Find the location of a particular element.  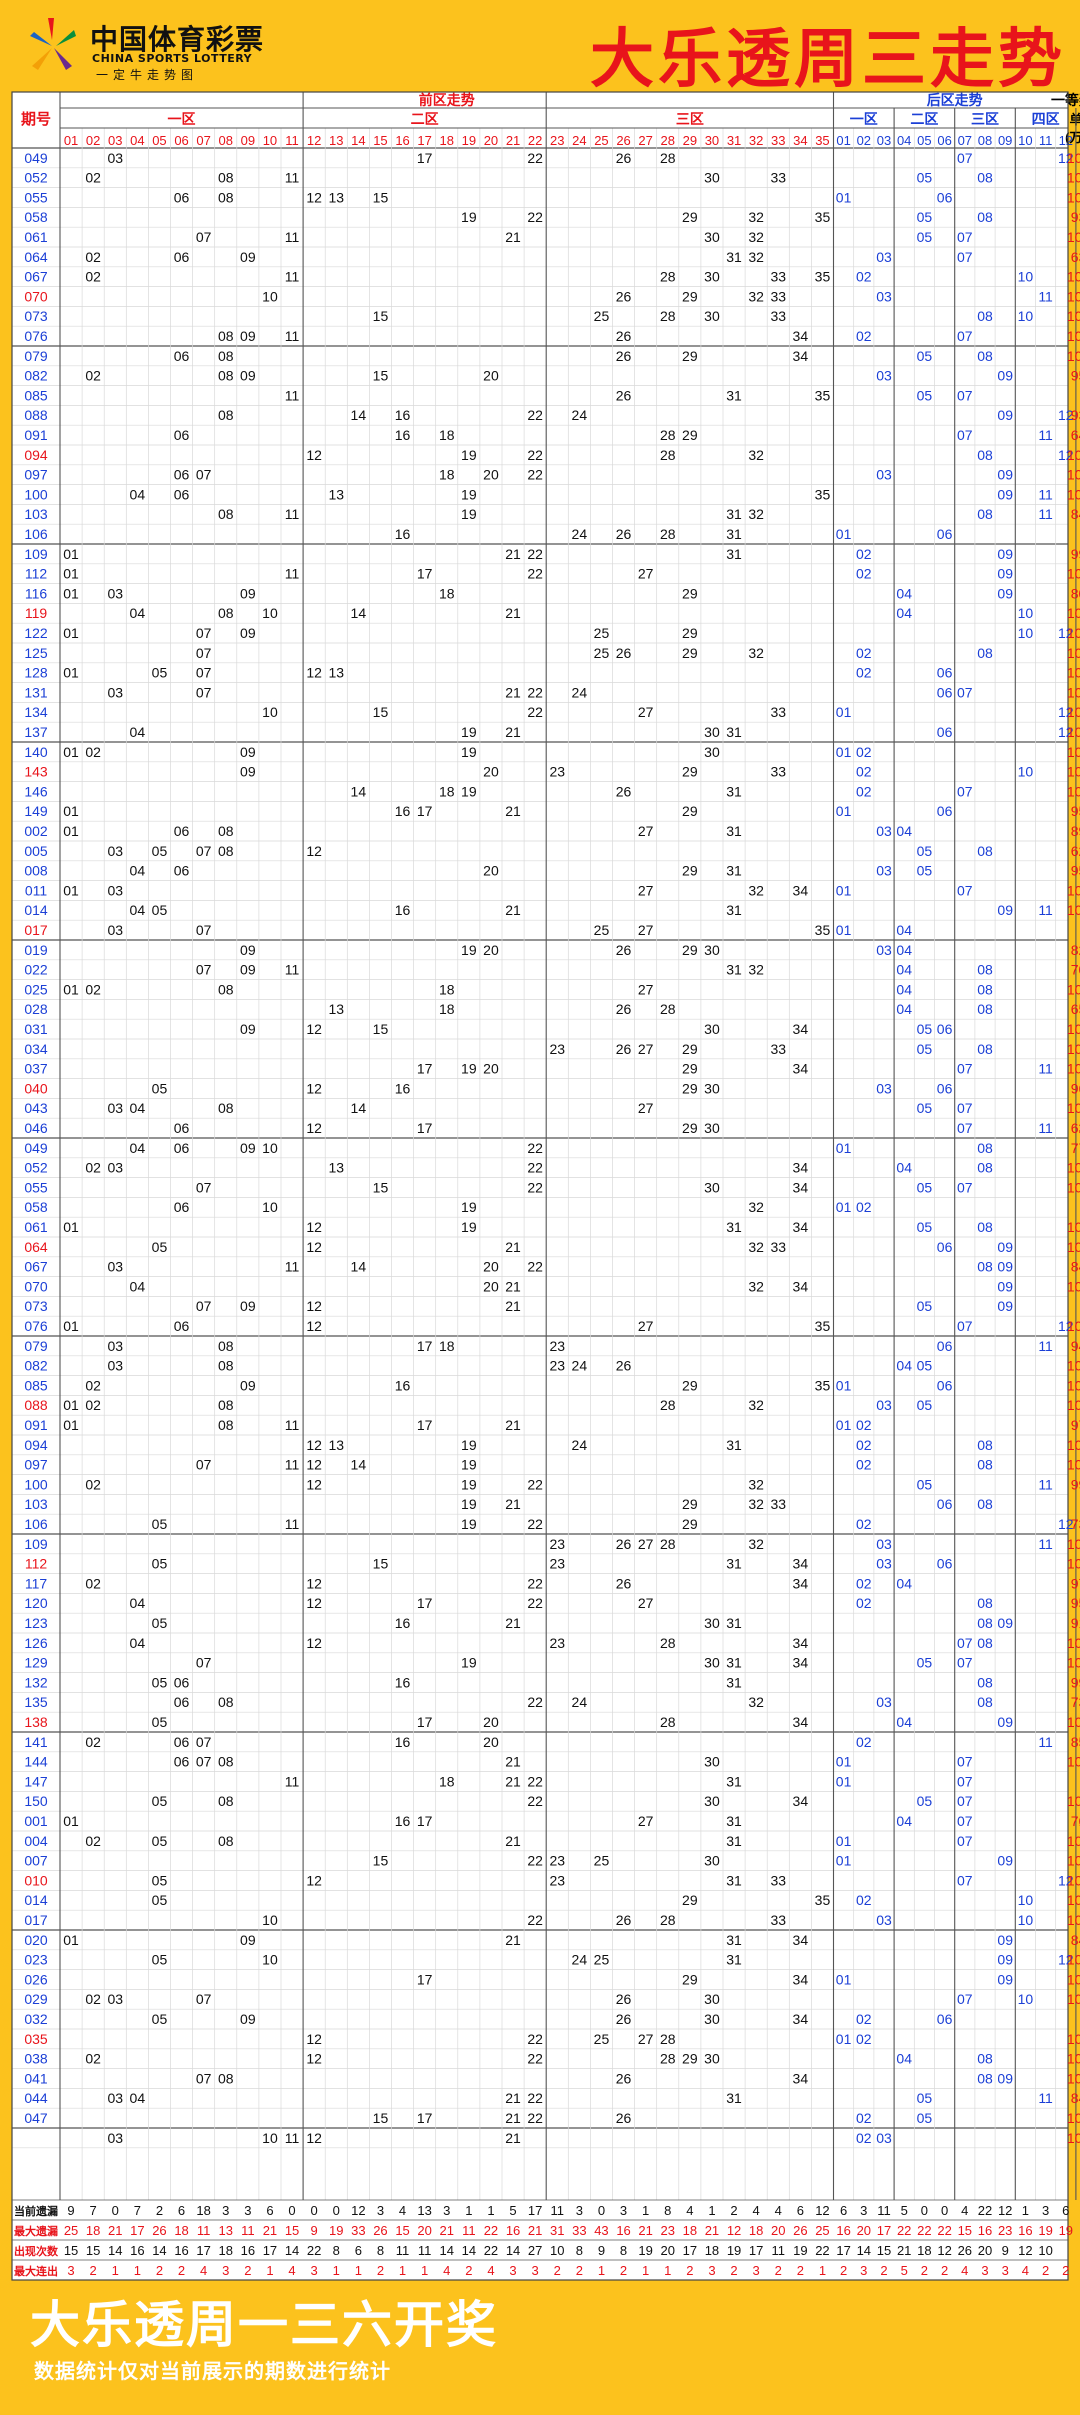

stats-value: 17 is located at coordinates (690, 2250).